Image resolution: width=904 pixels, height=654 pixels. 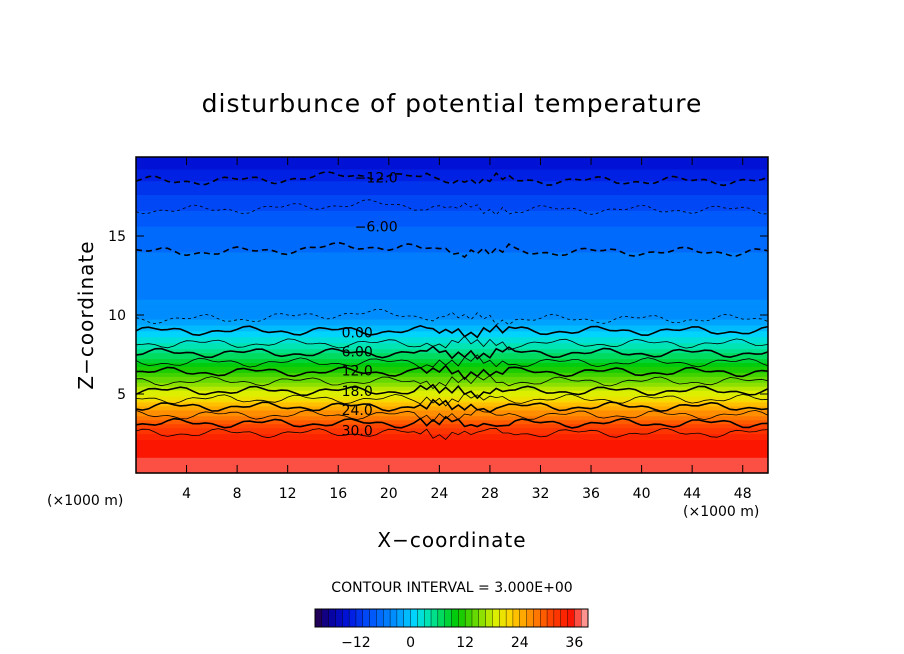 What do you see at coordinates (357, 333) in the screenshot?
I see `contour-label: 0.00` at bounding box center [357, 333].